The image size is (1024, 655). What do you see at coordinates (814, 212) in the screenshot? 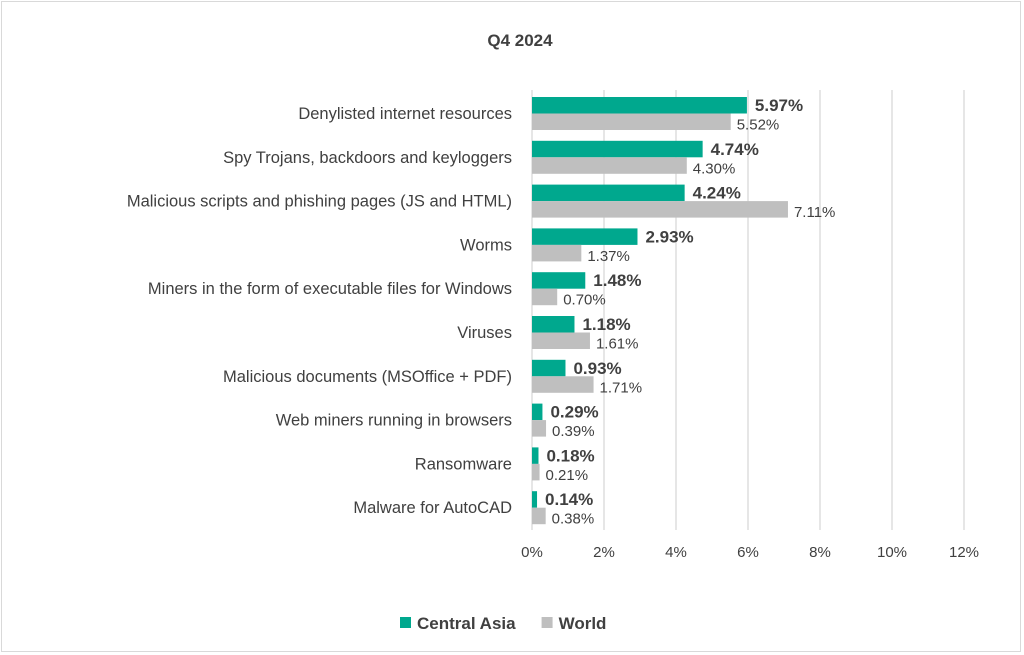
I see `data-label: 7.11%` at bounding box center [814, 212].